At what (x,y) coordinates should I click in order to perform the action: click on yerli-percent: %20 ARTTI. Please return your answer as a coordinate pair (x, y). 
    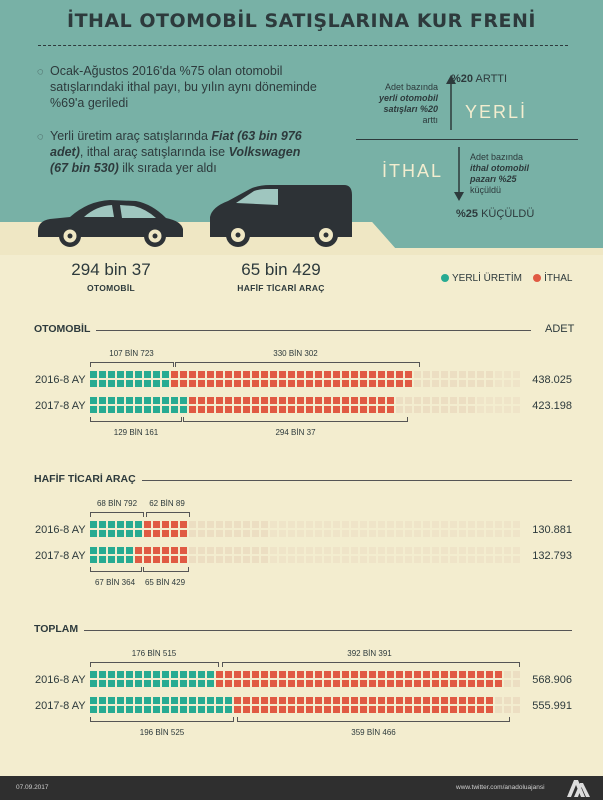
    Looking at the image, I should click on (479, 79).